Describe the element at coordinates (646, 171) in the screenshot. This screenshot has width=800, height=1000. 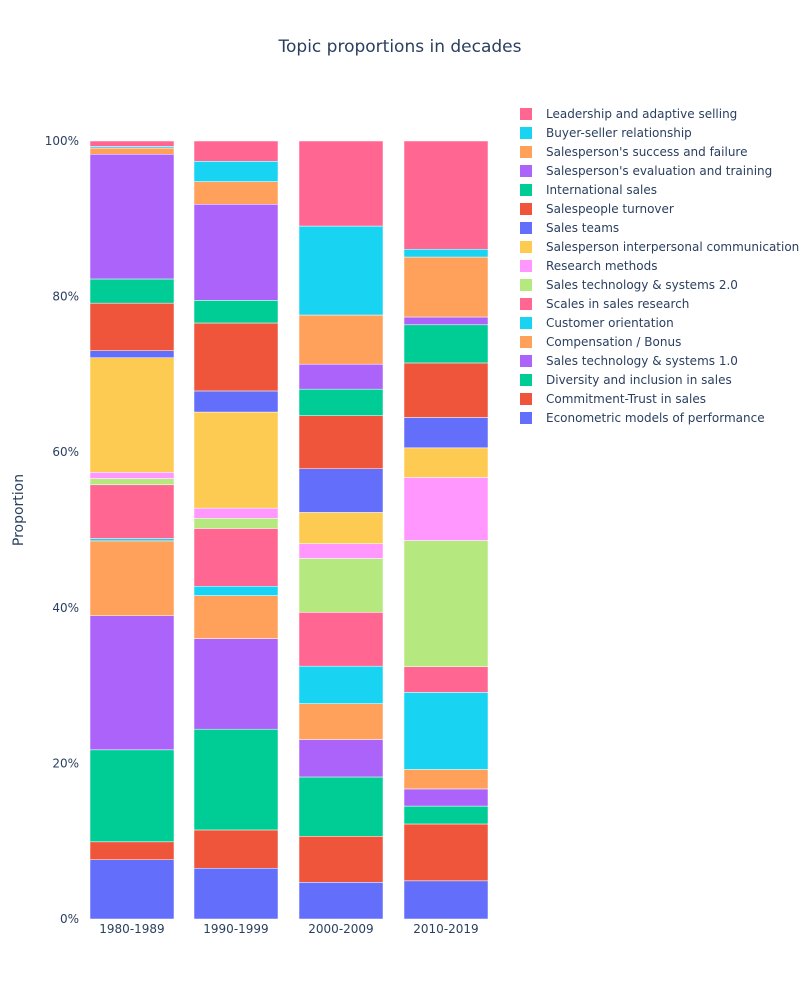
I see `legend-item: Salesperson's evaluation and training` at that location.